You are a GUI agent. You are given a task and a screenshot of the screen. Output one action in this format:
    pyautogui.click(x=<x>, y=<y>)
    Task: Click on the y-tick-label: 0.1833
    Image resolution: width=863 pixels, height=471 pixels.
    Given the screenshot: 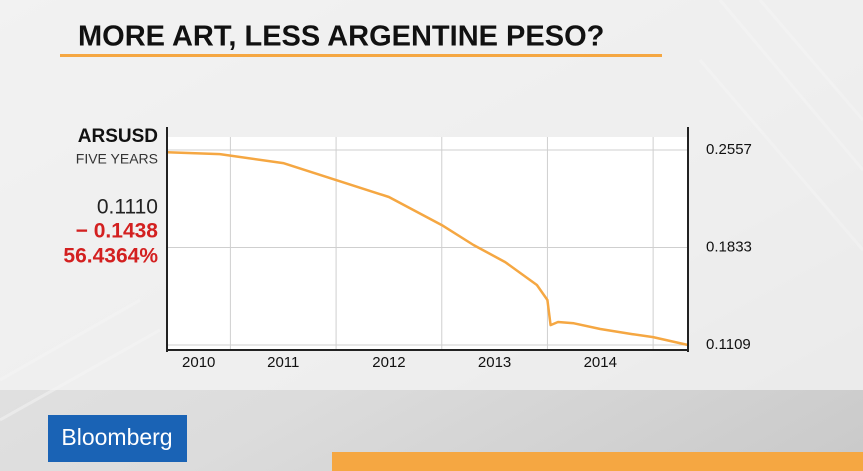 What is the action you would take?
    pyautogui.click(x=729, y=247)
    